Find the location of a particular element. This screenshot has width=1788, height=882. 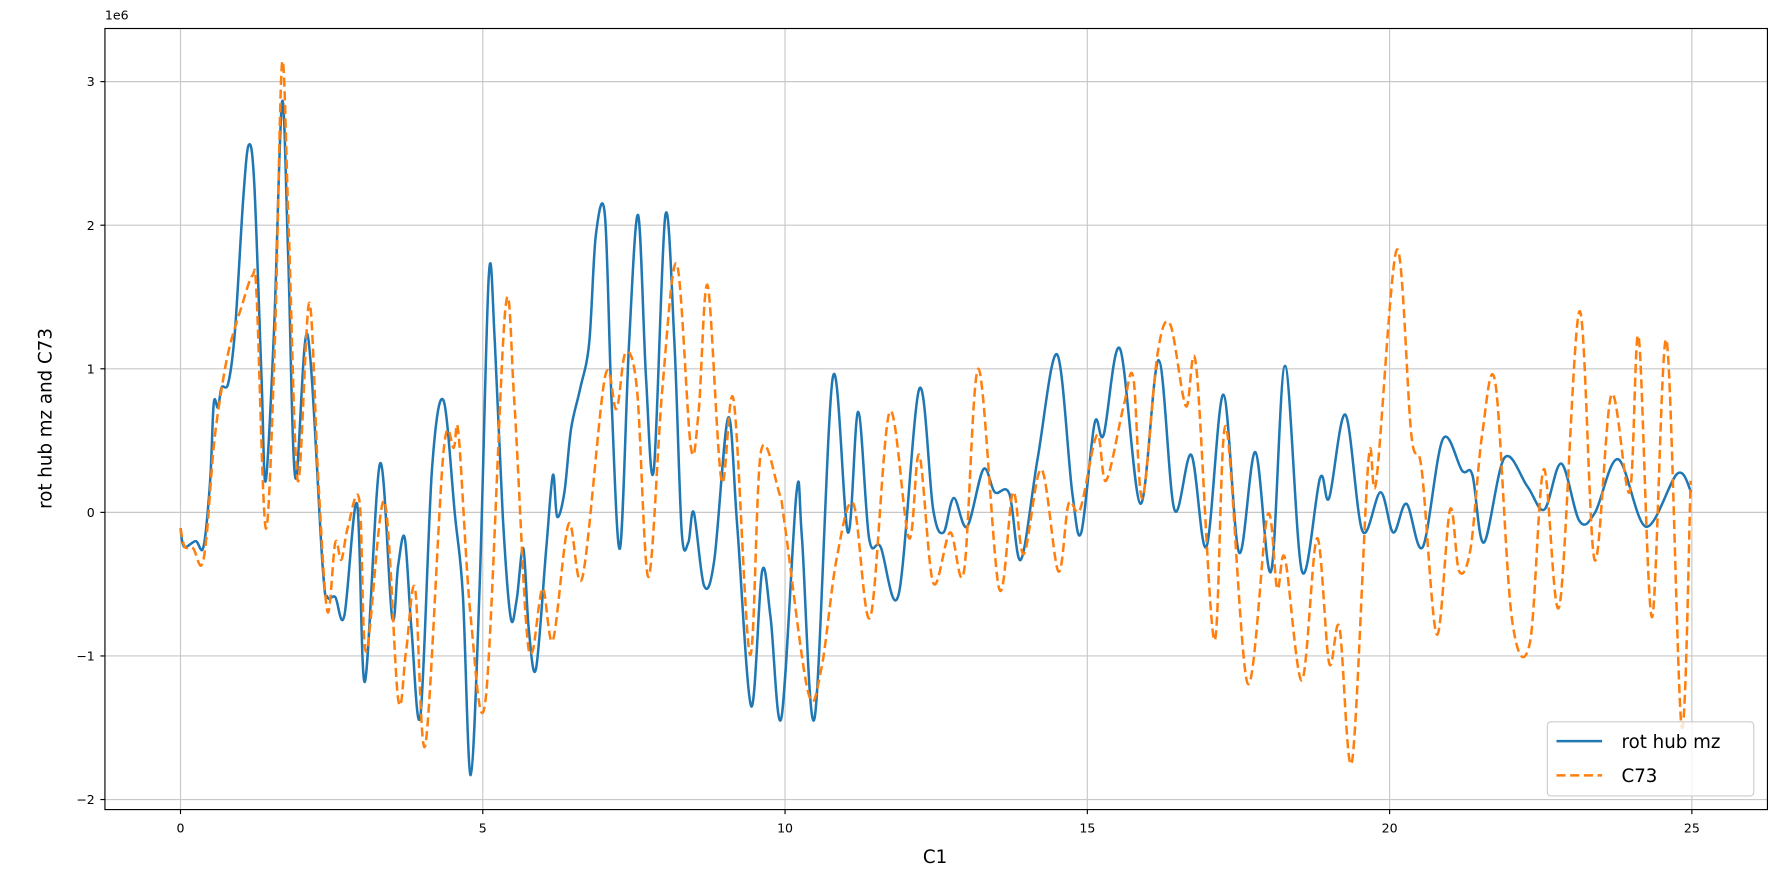

x-tick-label: 20 is located at coordinates (1390, 827).